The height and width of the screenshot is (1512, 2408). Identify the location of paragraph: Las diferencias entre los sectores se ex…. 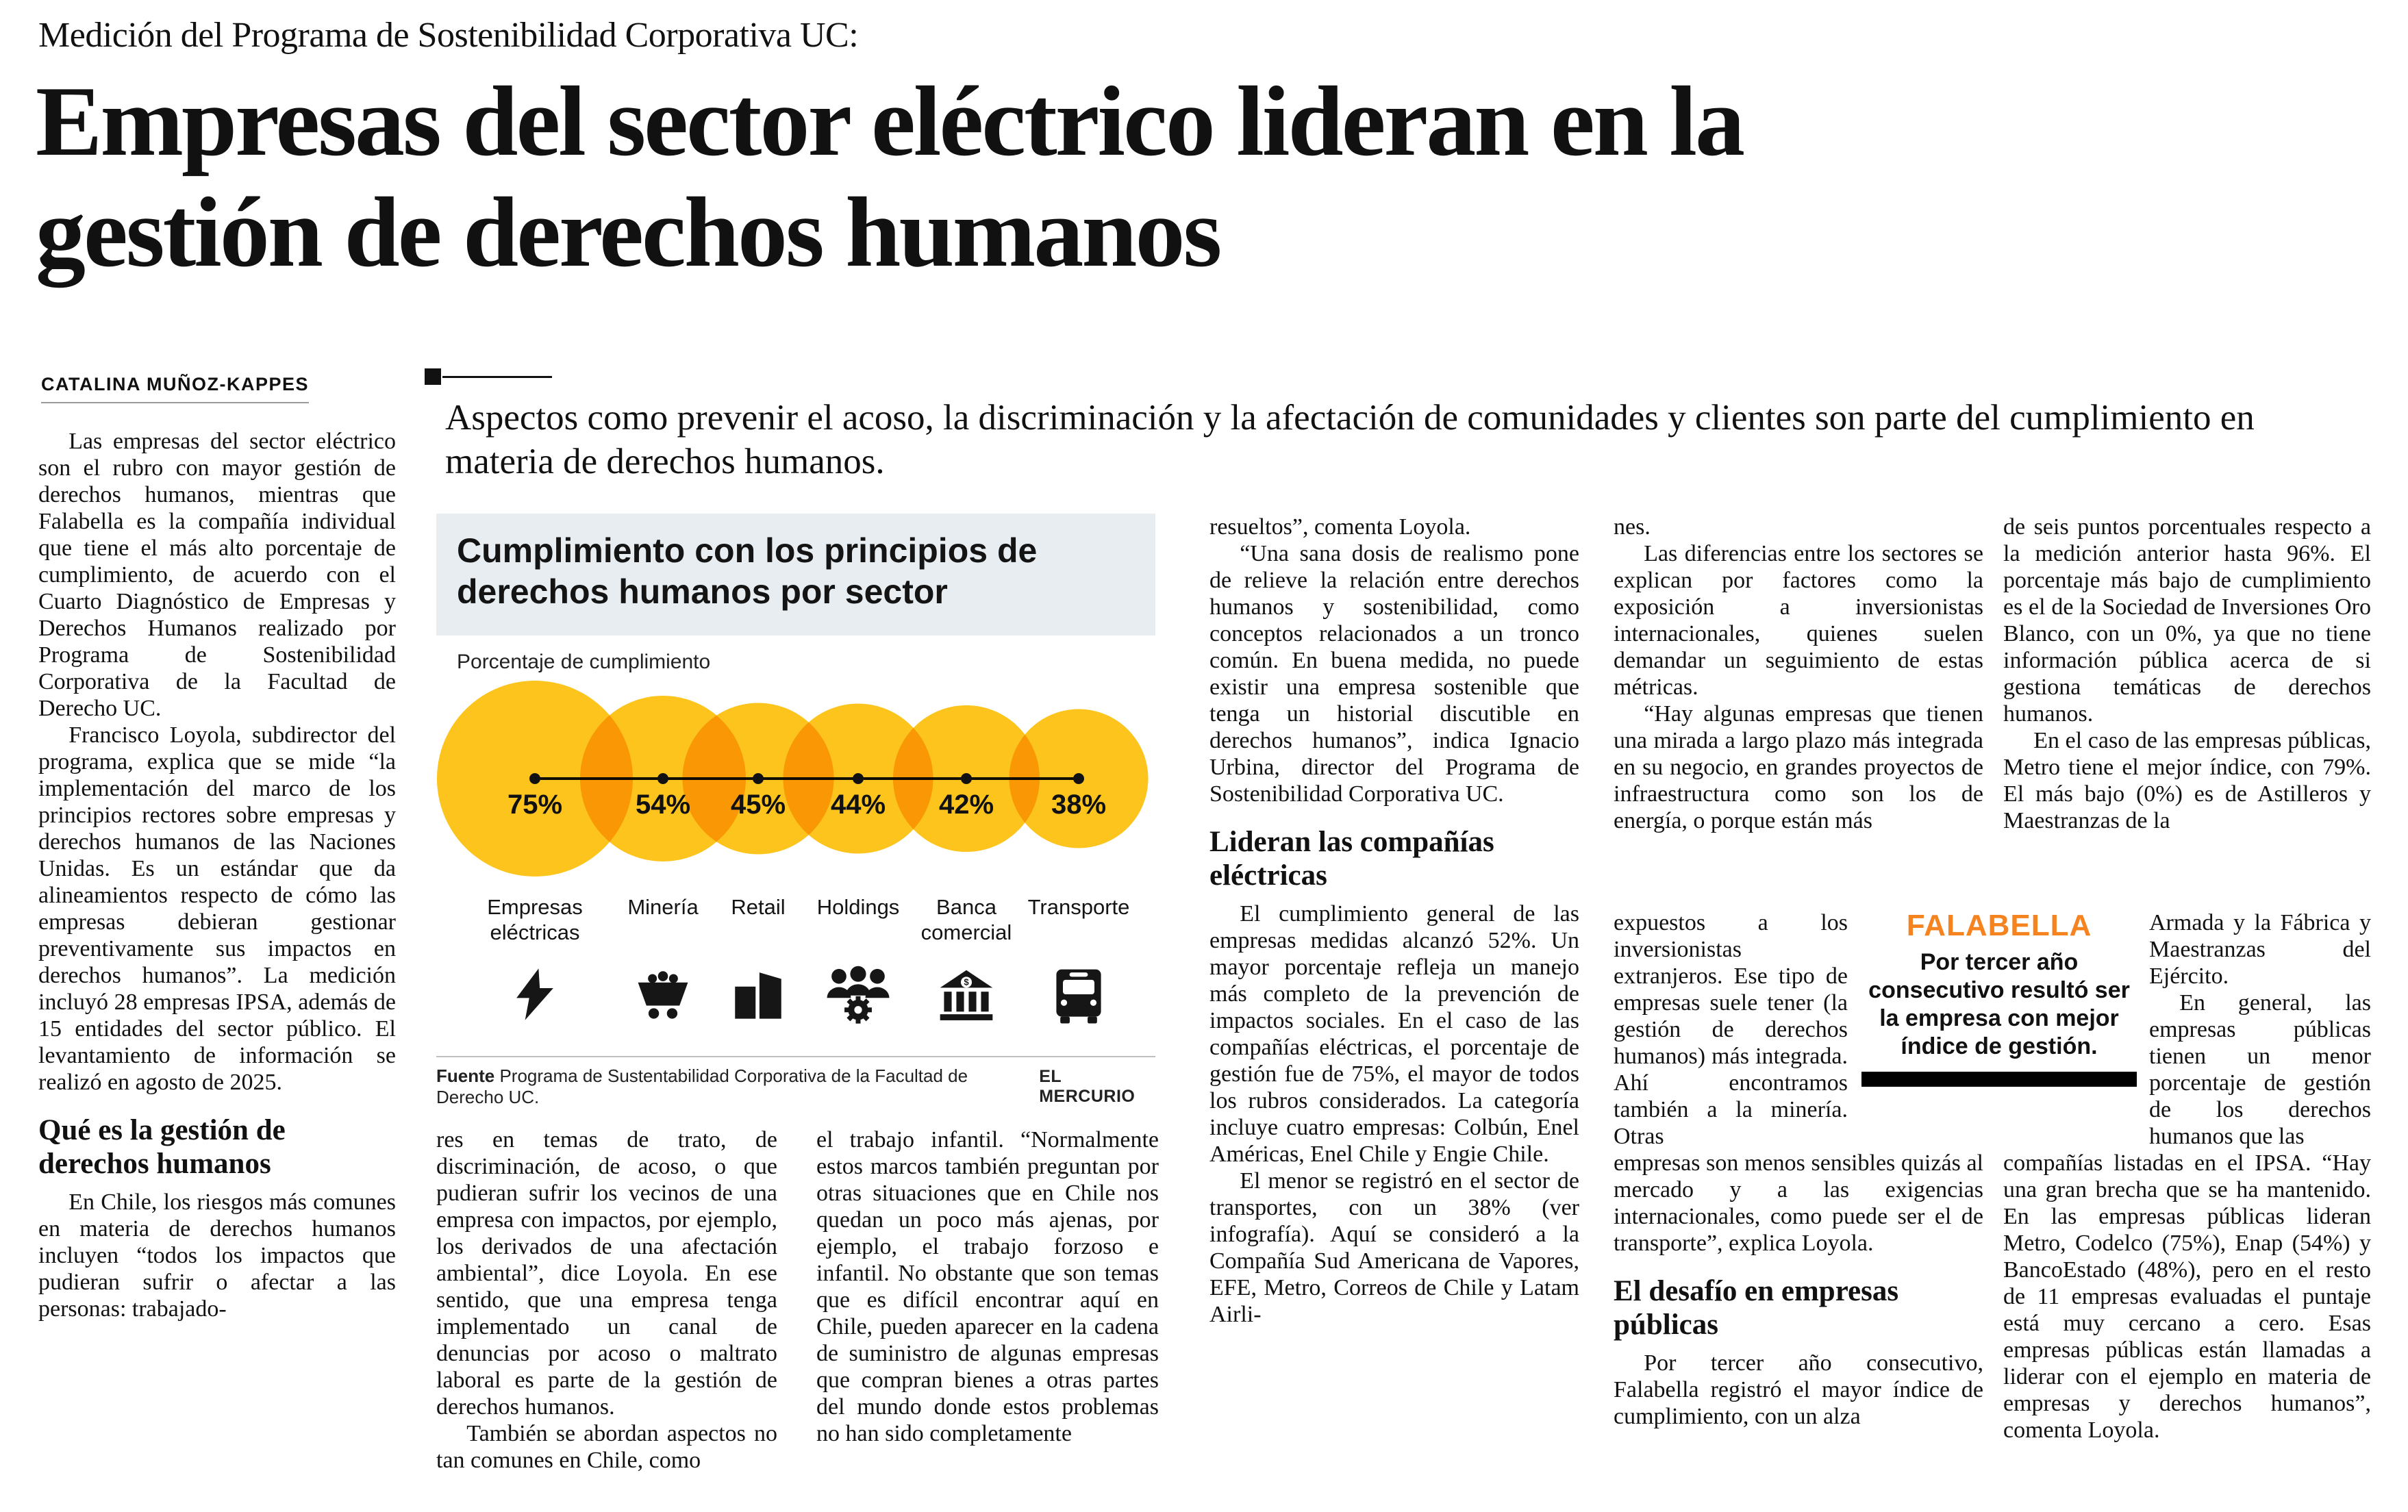
(1798, 620).